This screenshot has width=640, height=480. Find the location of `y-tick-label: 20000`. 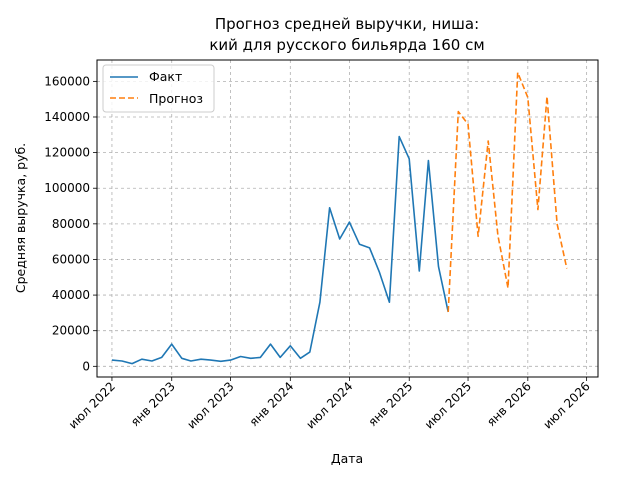

y-tick-label: 20000 is located at coordinates (71, 331).